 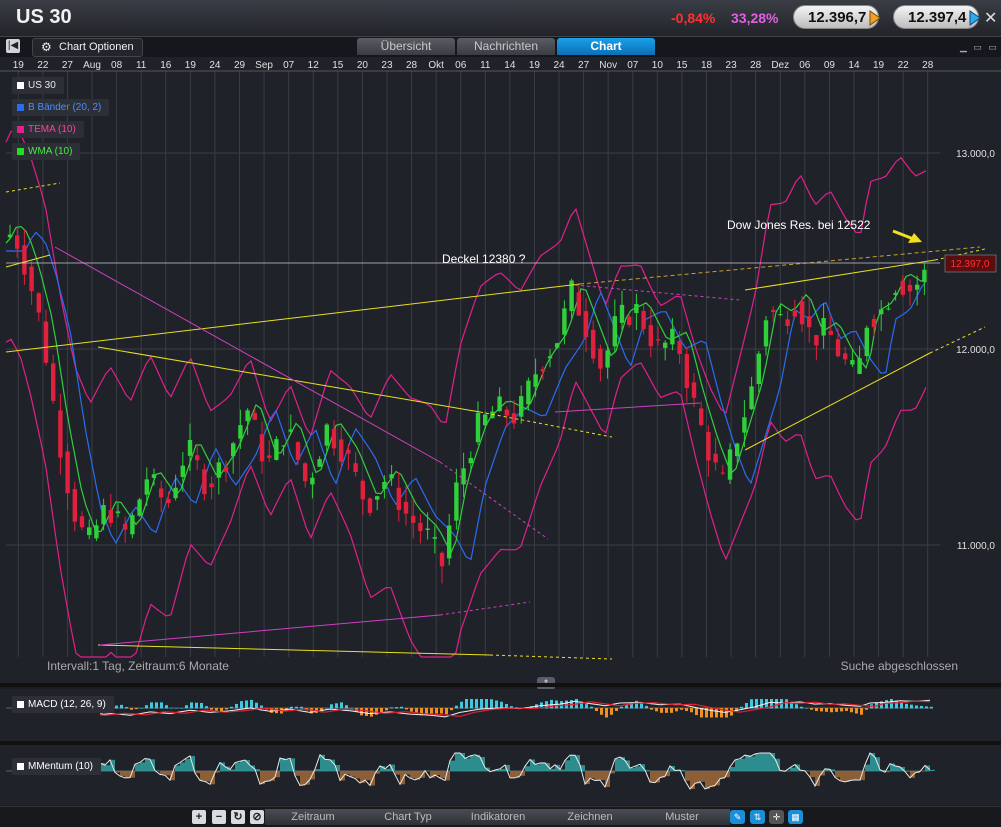 What do you see at coordinates (757, 817) in the screenshot?
I see `arrows-tool-icon: ⇅` at bounding box center [757, 817].